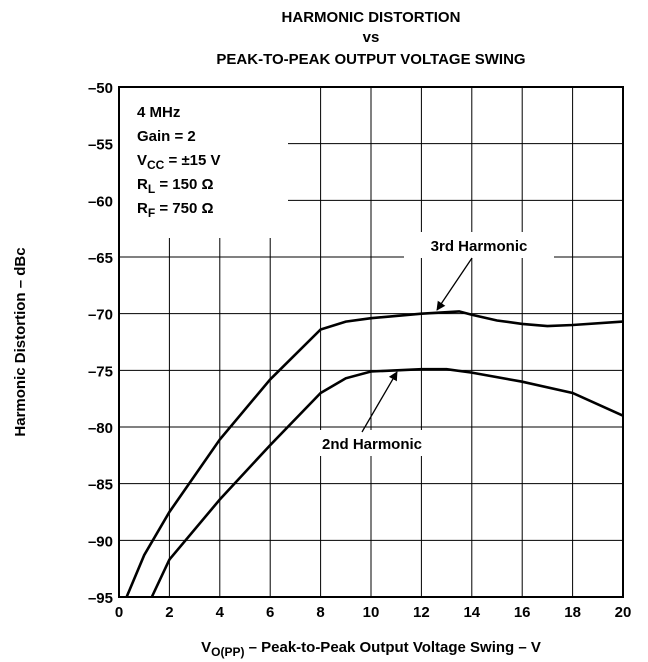  What do you see at coordinates (156, 165) in the screenshot?
I see `condition-sub: CC` at bounding box center [156, 165].